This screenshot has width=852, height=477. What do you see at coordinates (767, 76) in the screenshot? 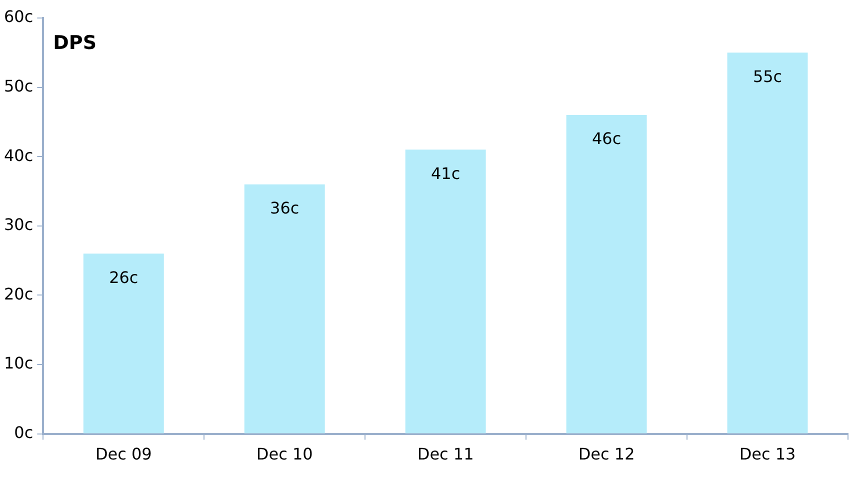
I see `data-label: 55c` at bounding box center [767, 76].